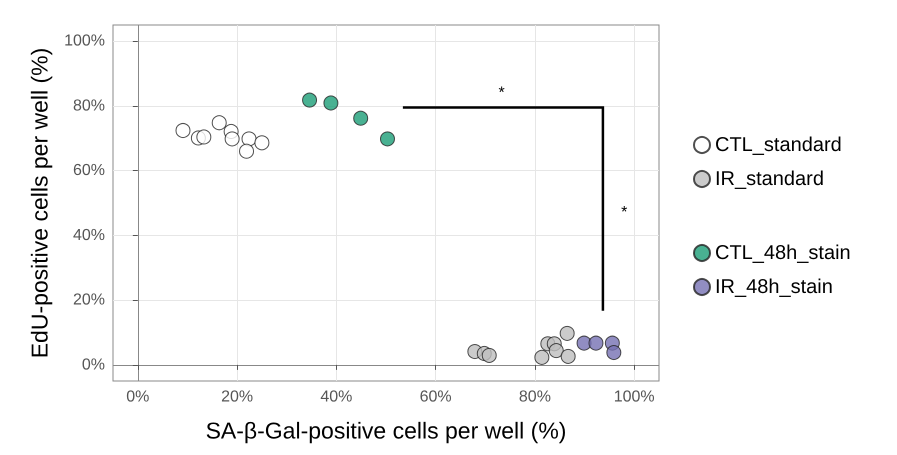 This screenshot has height=455, width=897. I want to click on legend-label: IR_48h_stain, so click(774, 287).